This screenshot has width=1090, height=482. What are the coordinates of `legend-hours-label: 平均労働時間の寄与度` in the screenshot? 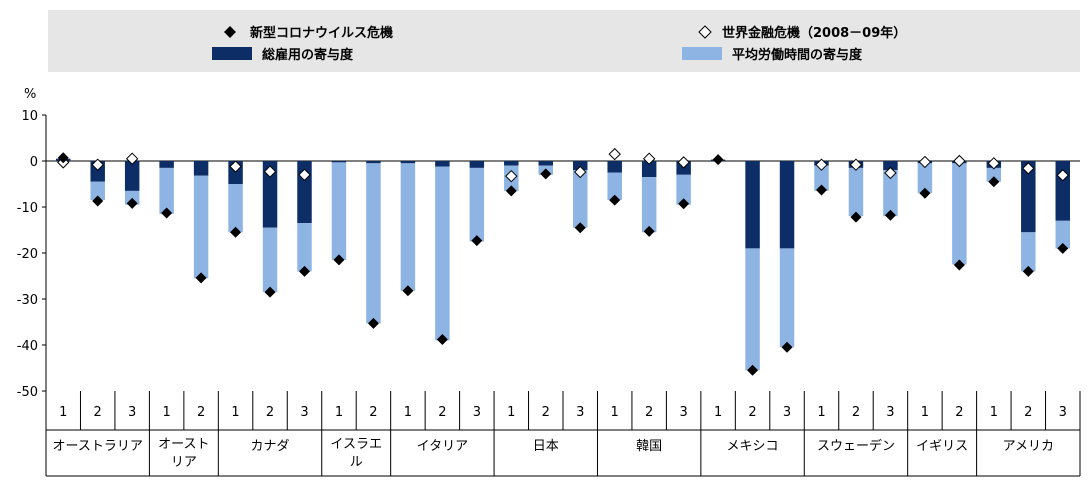 It's located at (797, 55).